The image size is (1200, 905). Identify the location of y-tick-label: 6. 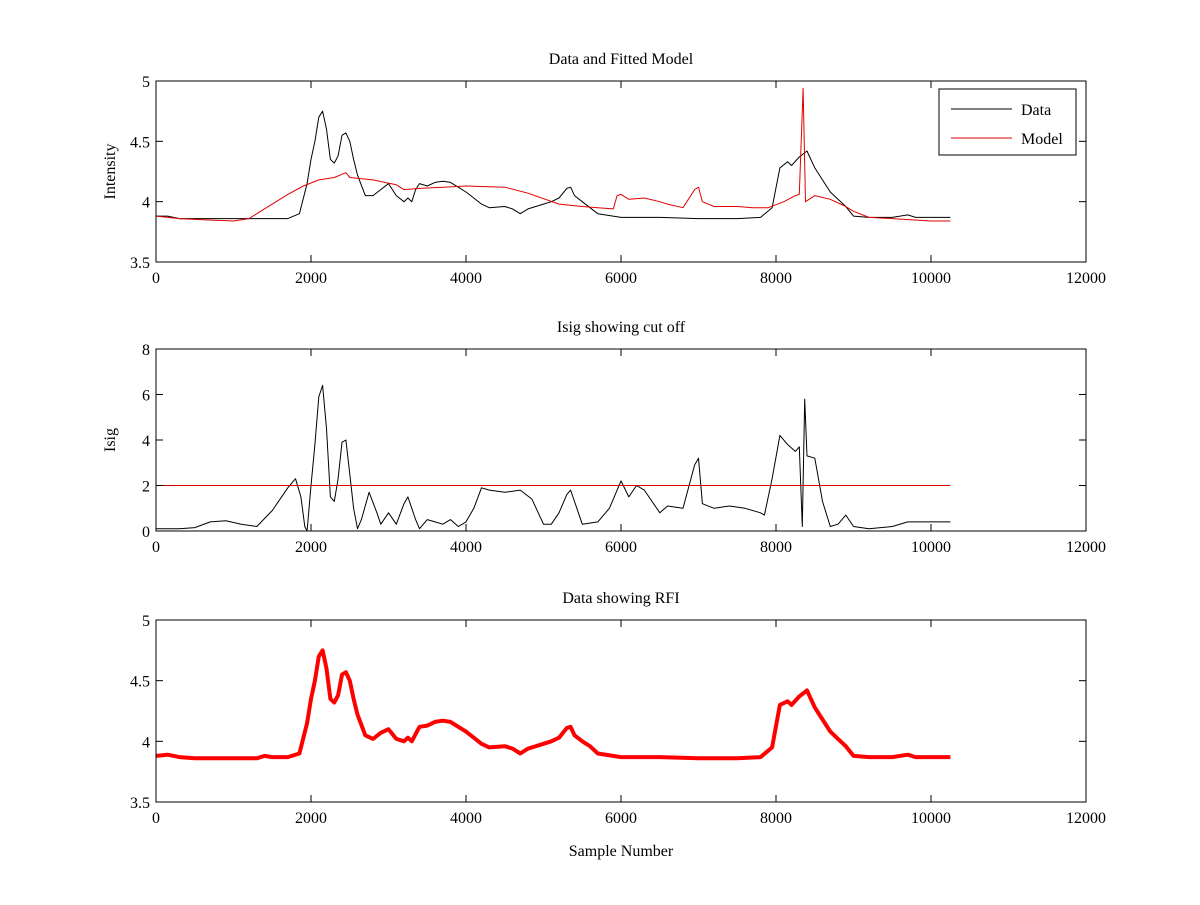
(146, 396).